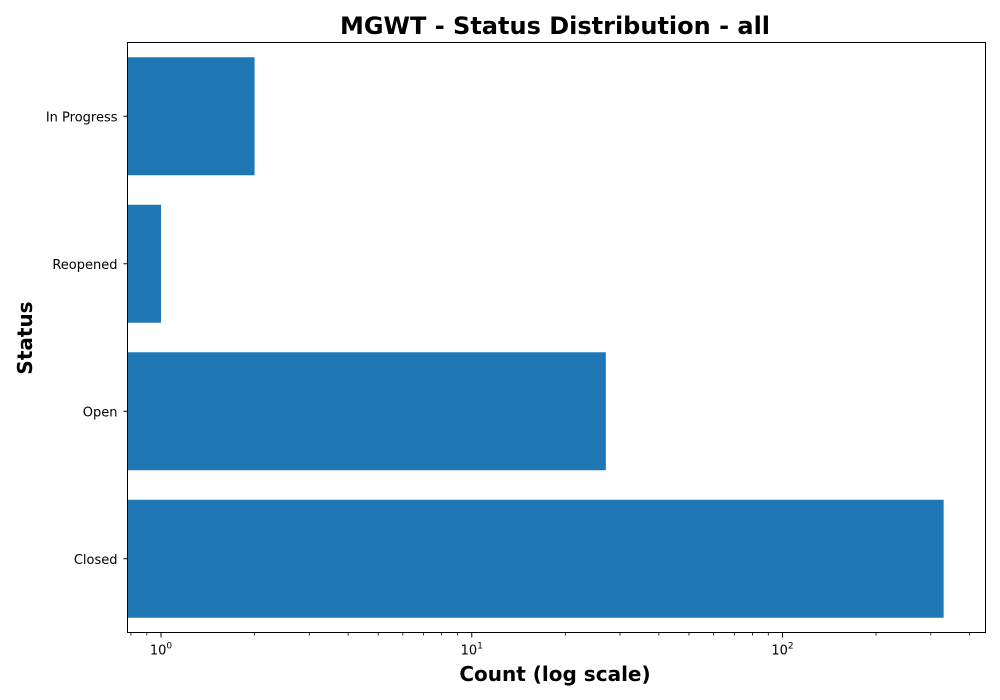 This screenshot has width=1000, height=700. Describe the element at coordinates (161, 650) in the screenshot. I see `x-tick-label: 100` at that location.